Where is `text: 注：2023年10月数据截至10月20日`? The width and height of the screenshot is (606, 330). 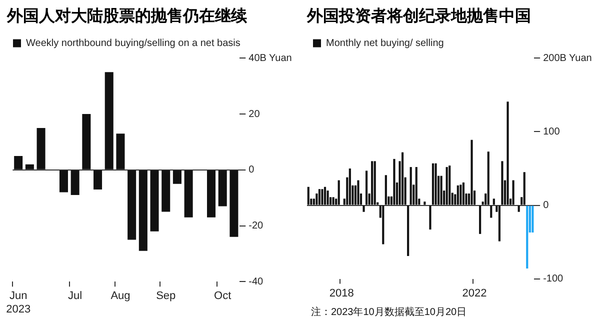 text: 注：2023年10月数据截至10月20日 is located at coordinates (389, 312).